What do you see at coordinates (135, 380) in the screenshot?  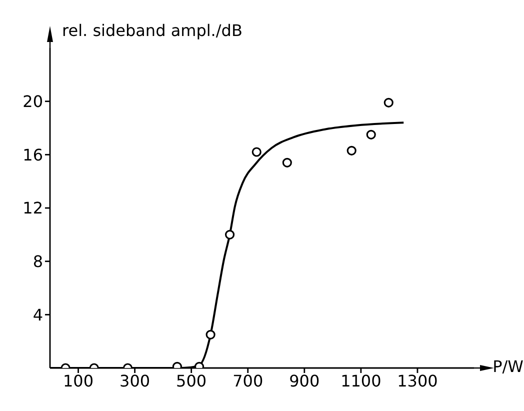 I see `x-tick-label: 300` at bounding box center [135, 380].